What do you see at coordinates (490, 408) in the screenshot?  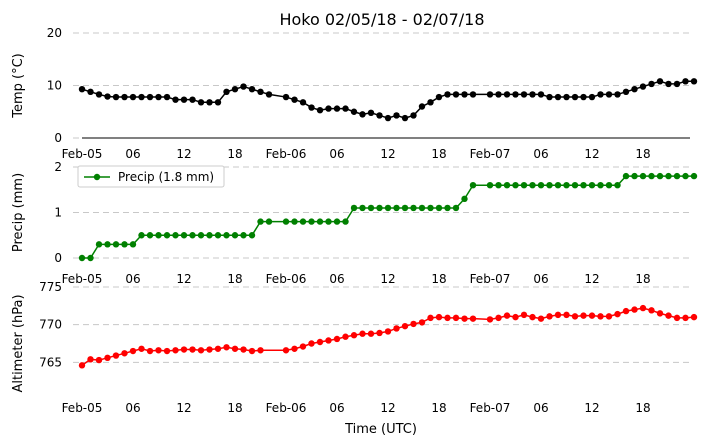 I see `x-tick-label: Feb-07` at bounding box center [490, 408].